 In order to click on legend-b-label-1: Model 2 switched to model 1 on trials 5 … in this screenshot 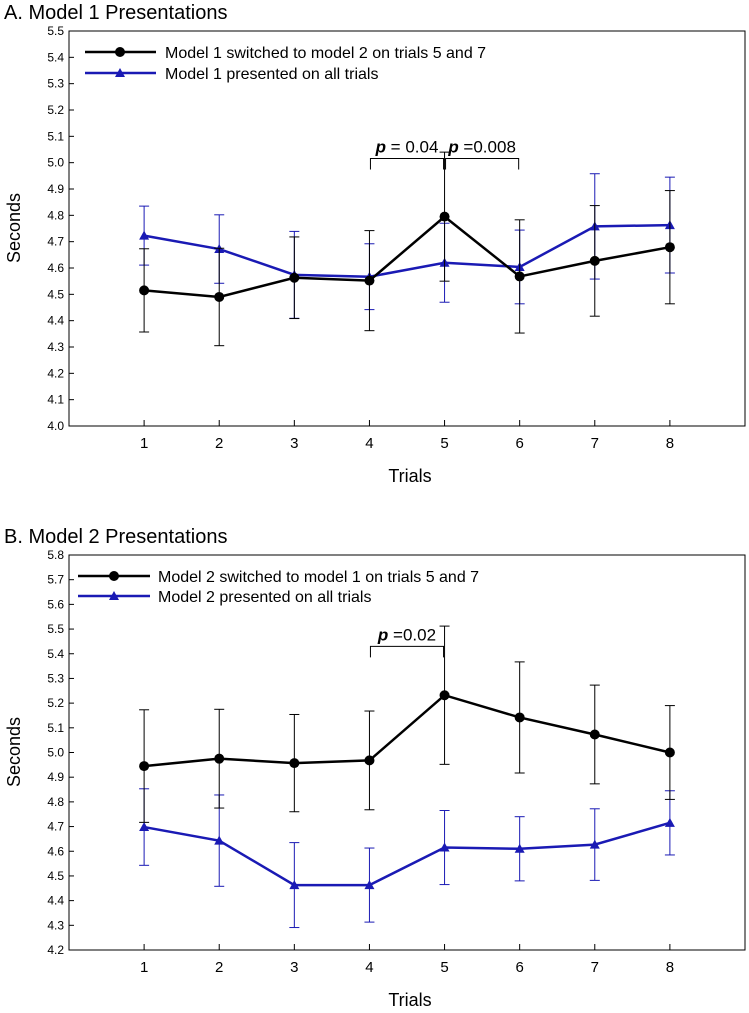, I will do `click(318, 577)`.